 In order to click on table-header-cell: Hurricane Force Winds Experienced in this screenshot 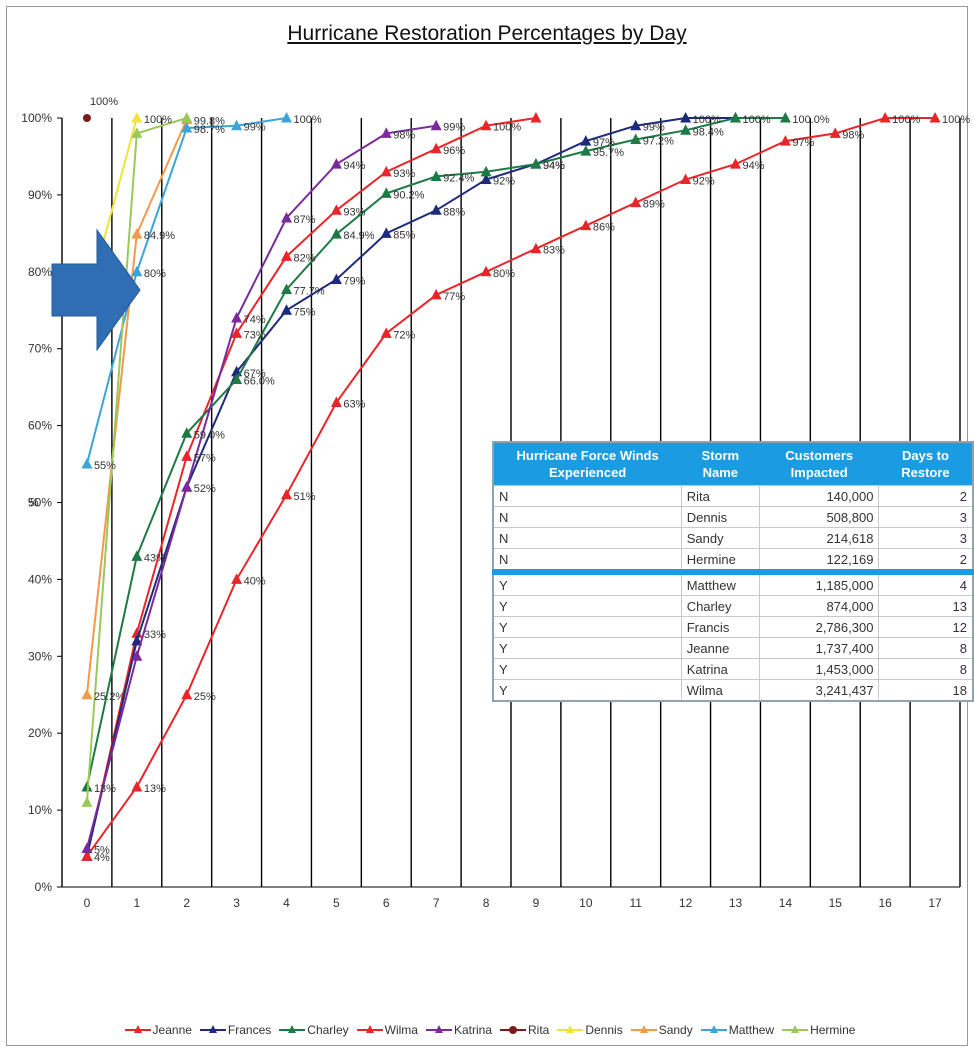, I will do `click(587, 464)`.